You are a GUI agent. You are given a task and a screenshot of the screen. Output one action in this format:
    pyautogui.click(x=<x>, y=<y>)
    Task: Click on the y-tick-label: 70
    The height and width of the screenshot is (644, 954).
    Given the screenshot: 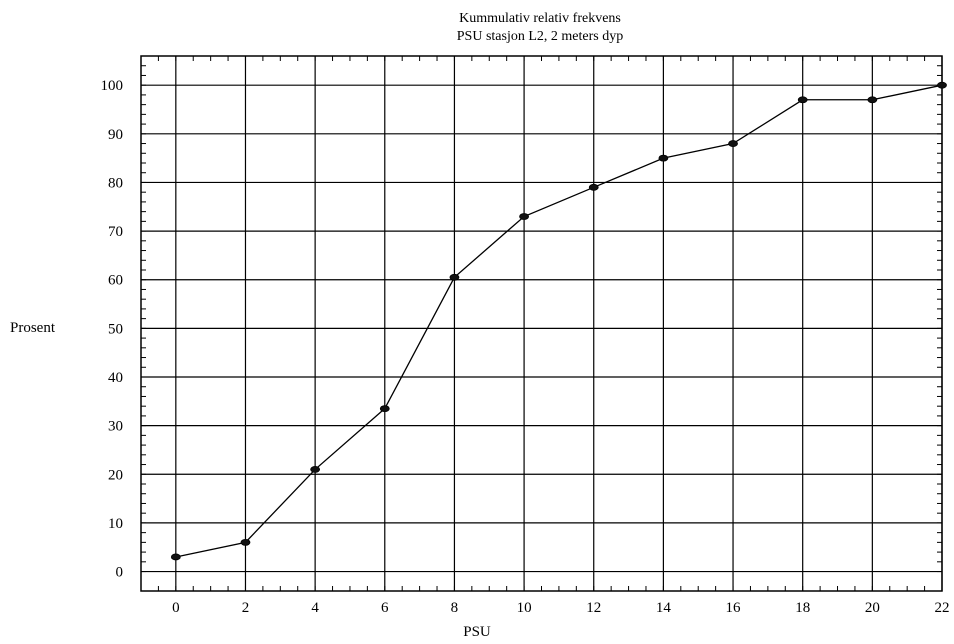 What is the action you would take?
    pyautogui.click(x=115, y=232)
    